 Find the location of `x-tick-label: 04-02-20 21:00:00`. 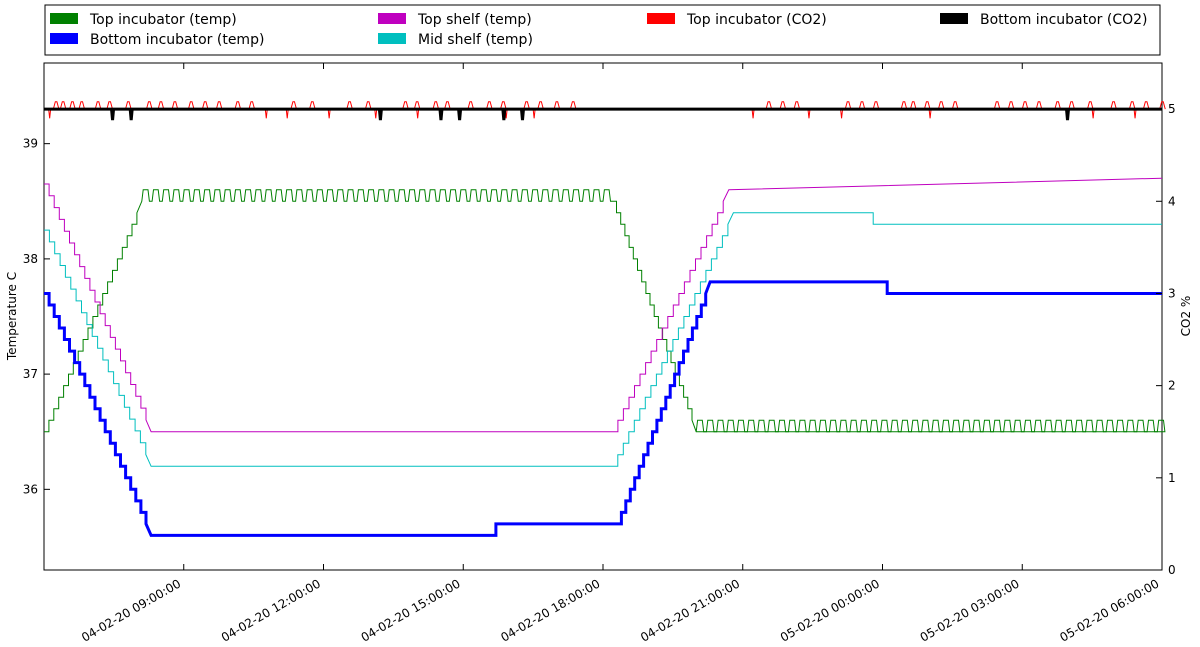

x-tick-label: 04-02-20 21:00:00 is located at coordinates (690, 610).